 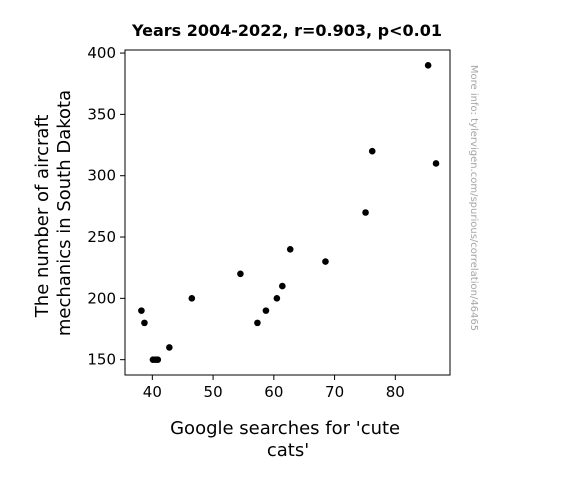 I want to click on x-axis-label-line-1: Google searches for 'cute, so click(x=285, y=428).